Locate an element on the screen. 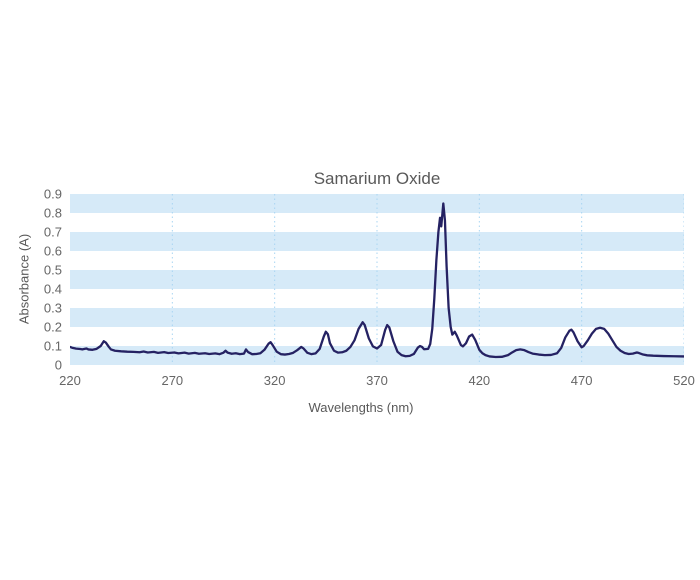 The image size is (700, 580). x-tick-label: 470 is located at coordinates (581, 380).